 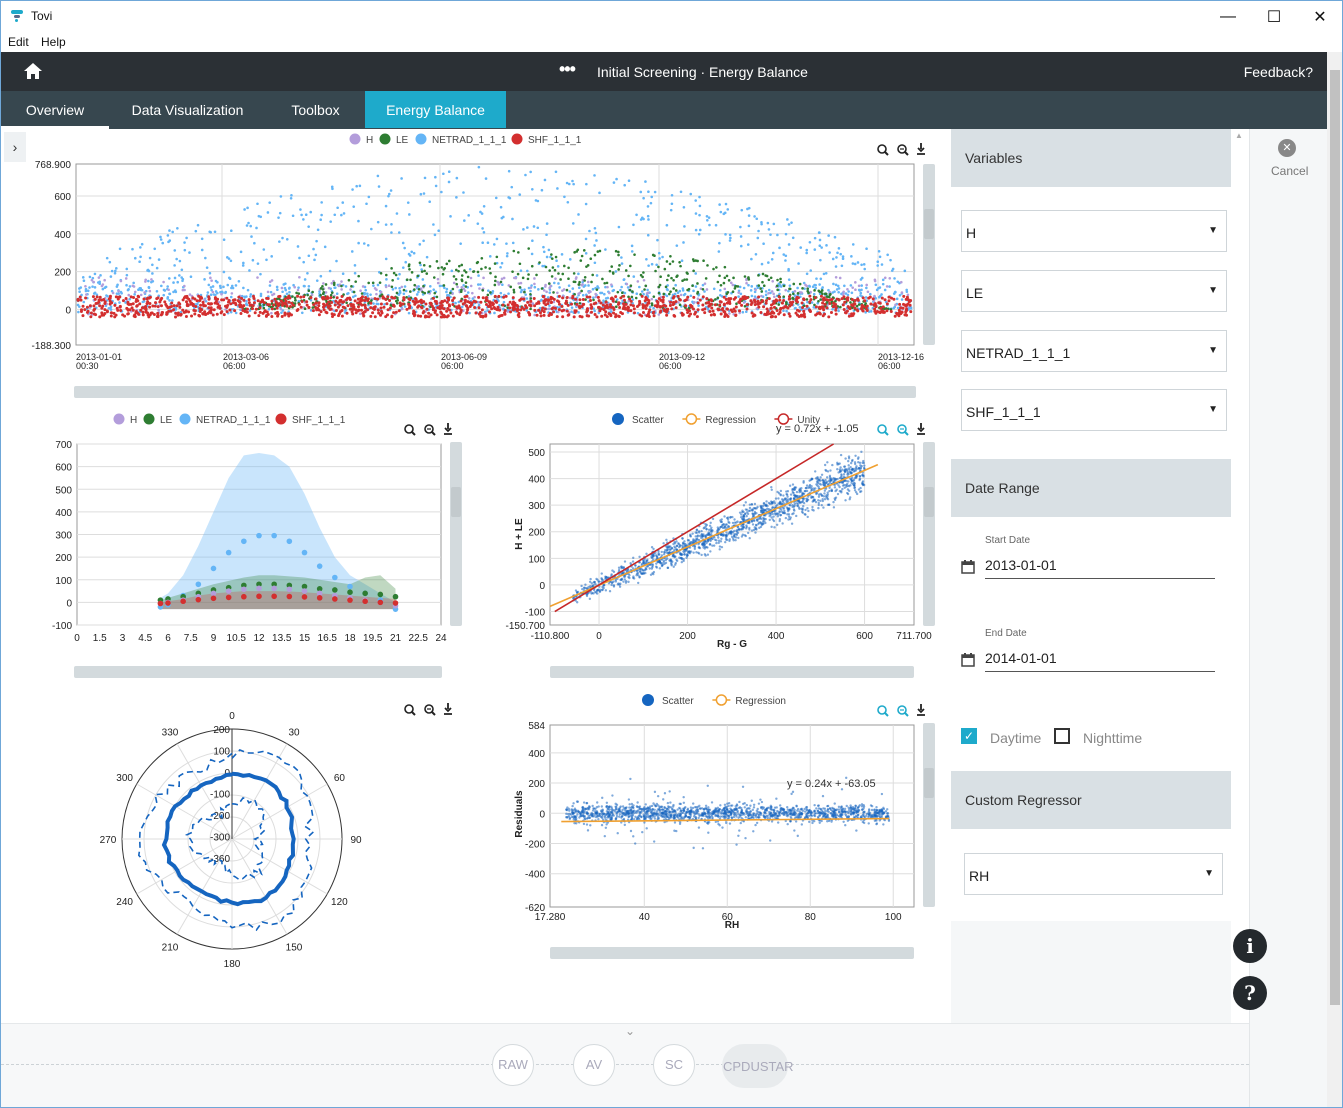 I want to click on menu-help: Help, so click(x=53, y=42).